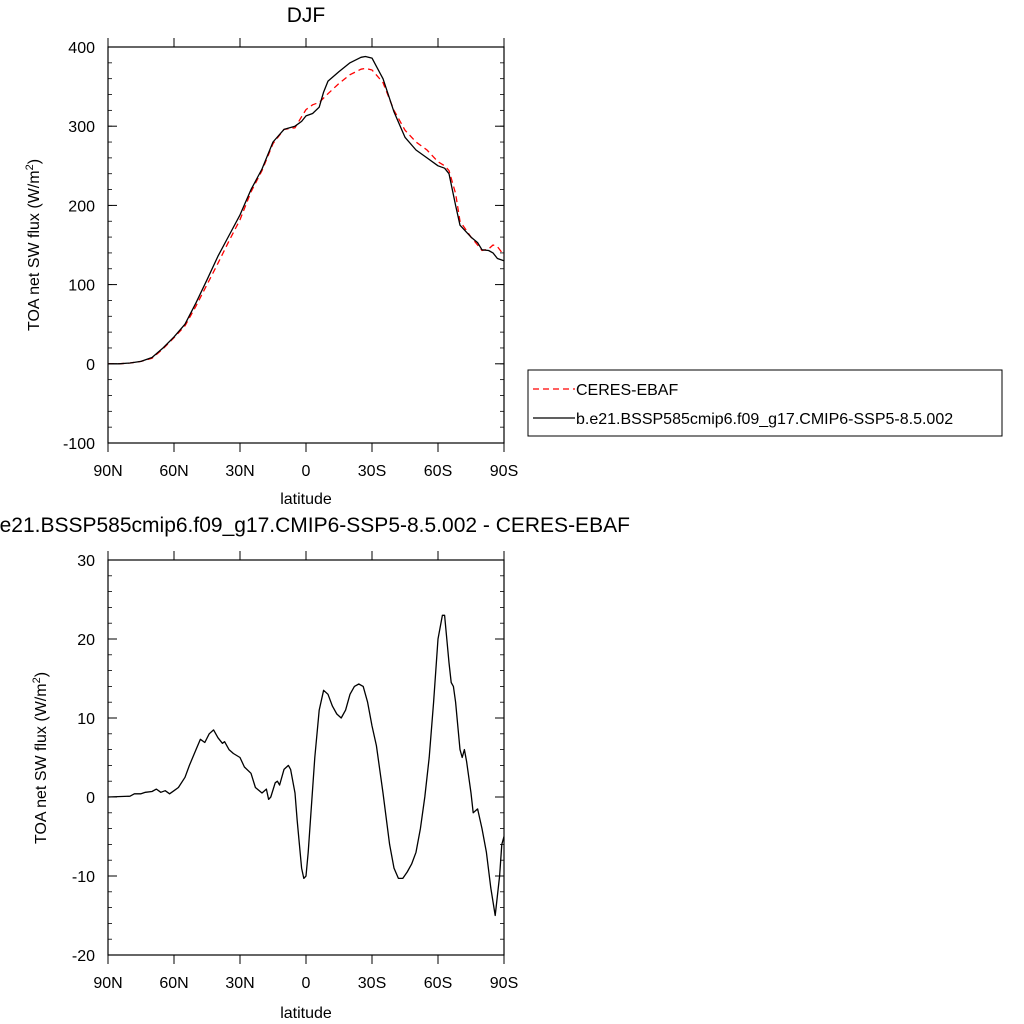 The height and width of the screenshot is (1024, 1024). I want to click on top-ytick-label: 100, so click(81, 286).